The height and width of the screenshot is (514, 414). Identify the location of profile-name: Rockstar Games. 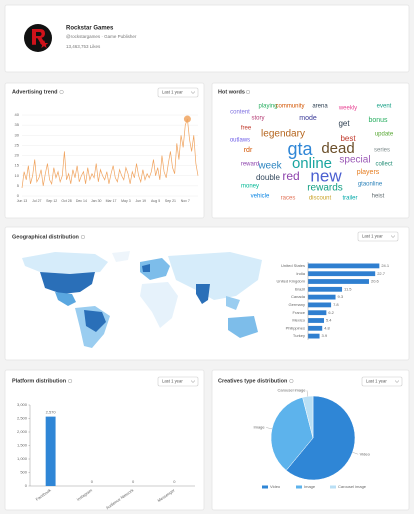
(90, 29).